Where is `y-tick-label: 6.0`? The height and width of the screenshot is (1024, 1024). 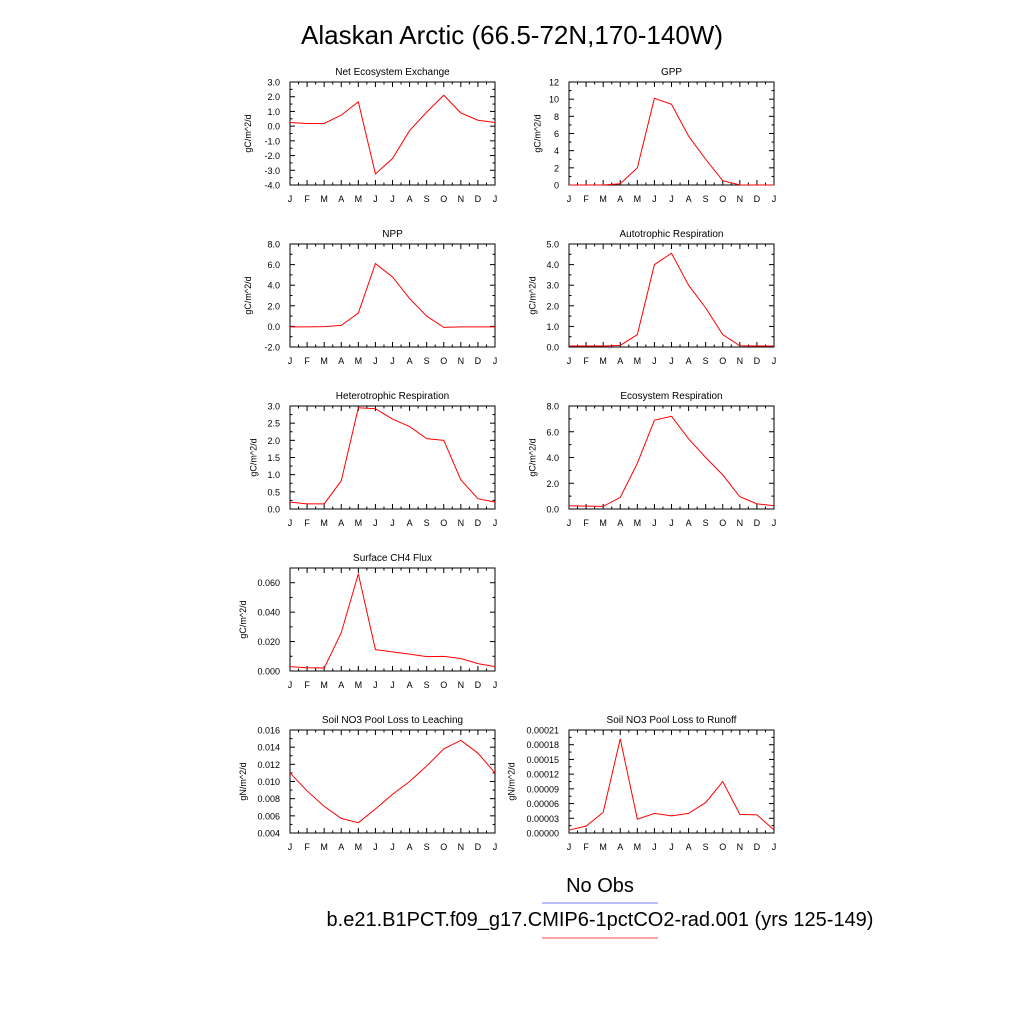 y-tick-label: 6.0 is located at coordinates (552, 432).